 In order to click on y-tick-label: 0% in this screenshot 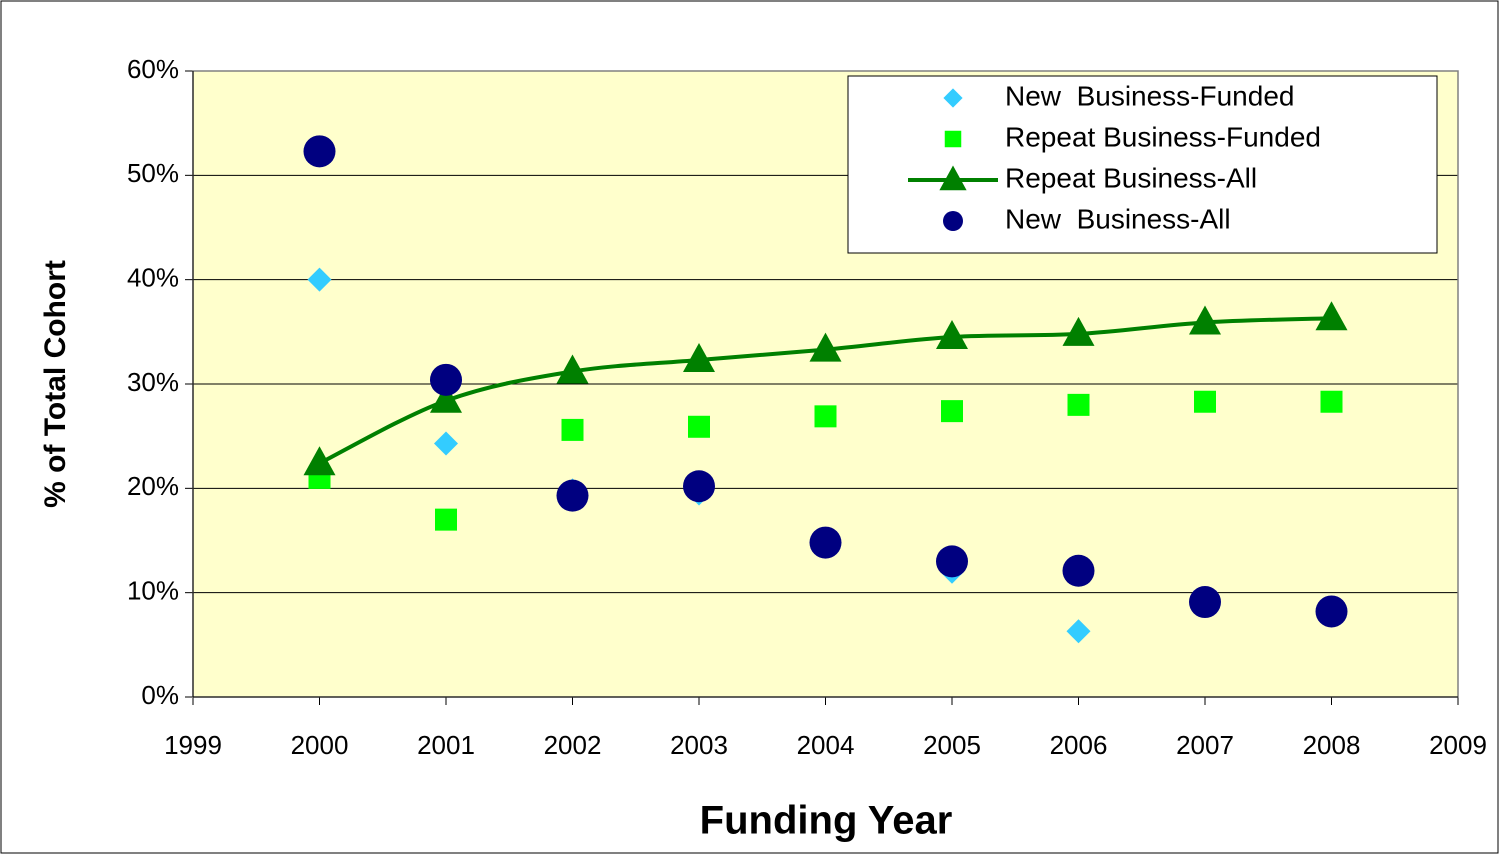, I will do `click(160, 695)`.